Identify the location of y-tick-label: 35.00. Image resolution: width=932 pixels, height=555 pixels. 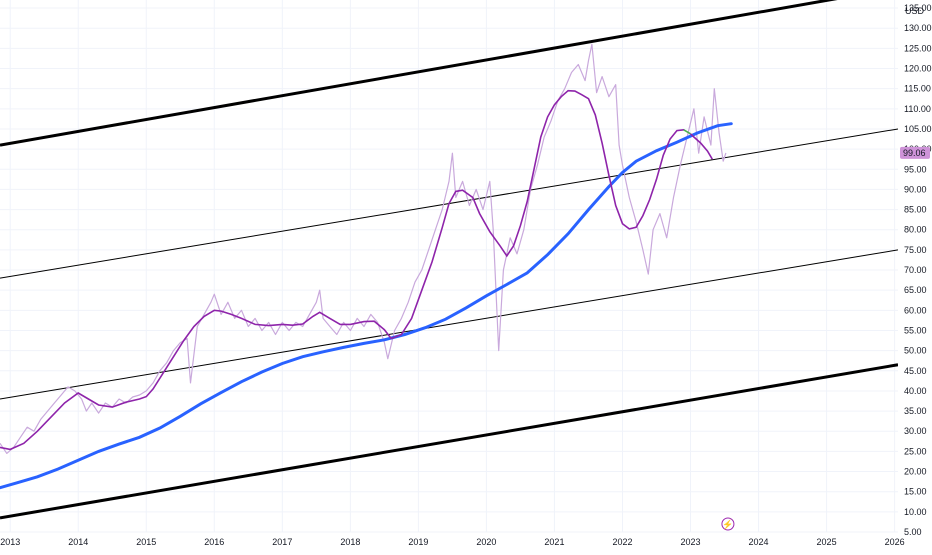
(915, 411).